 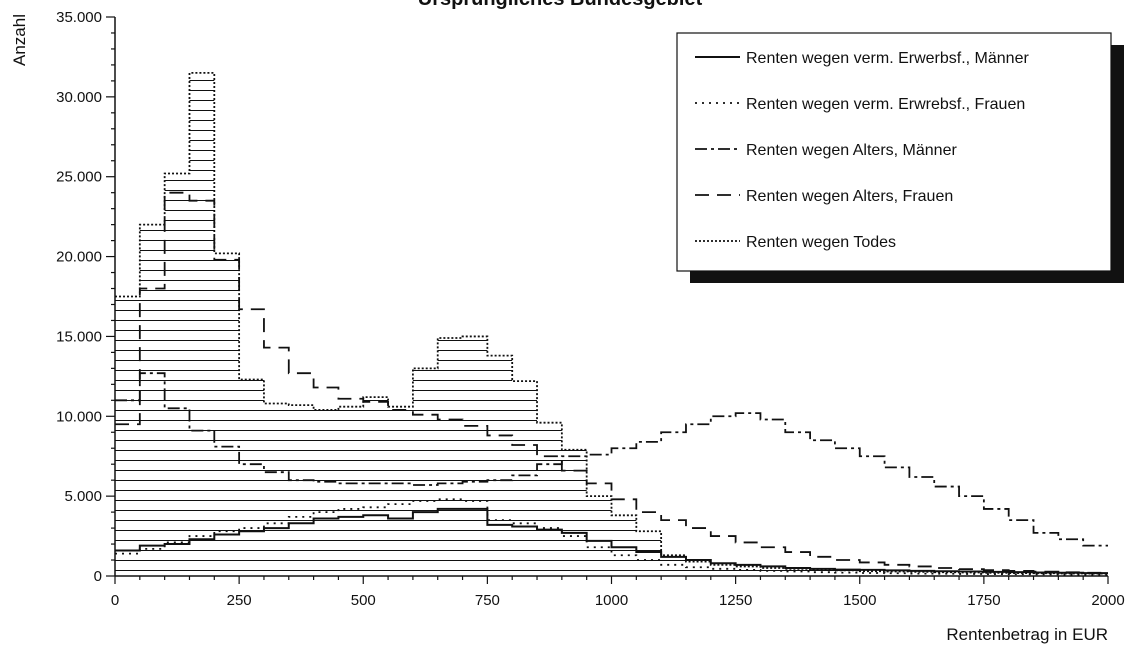 I want to click on x-tick-label: 1250, so click(x=735, y=600).